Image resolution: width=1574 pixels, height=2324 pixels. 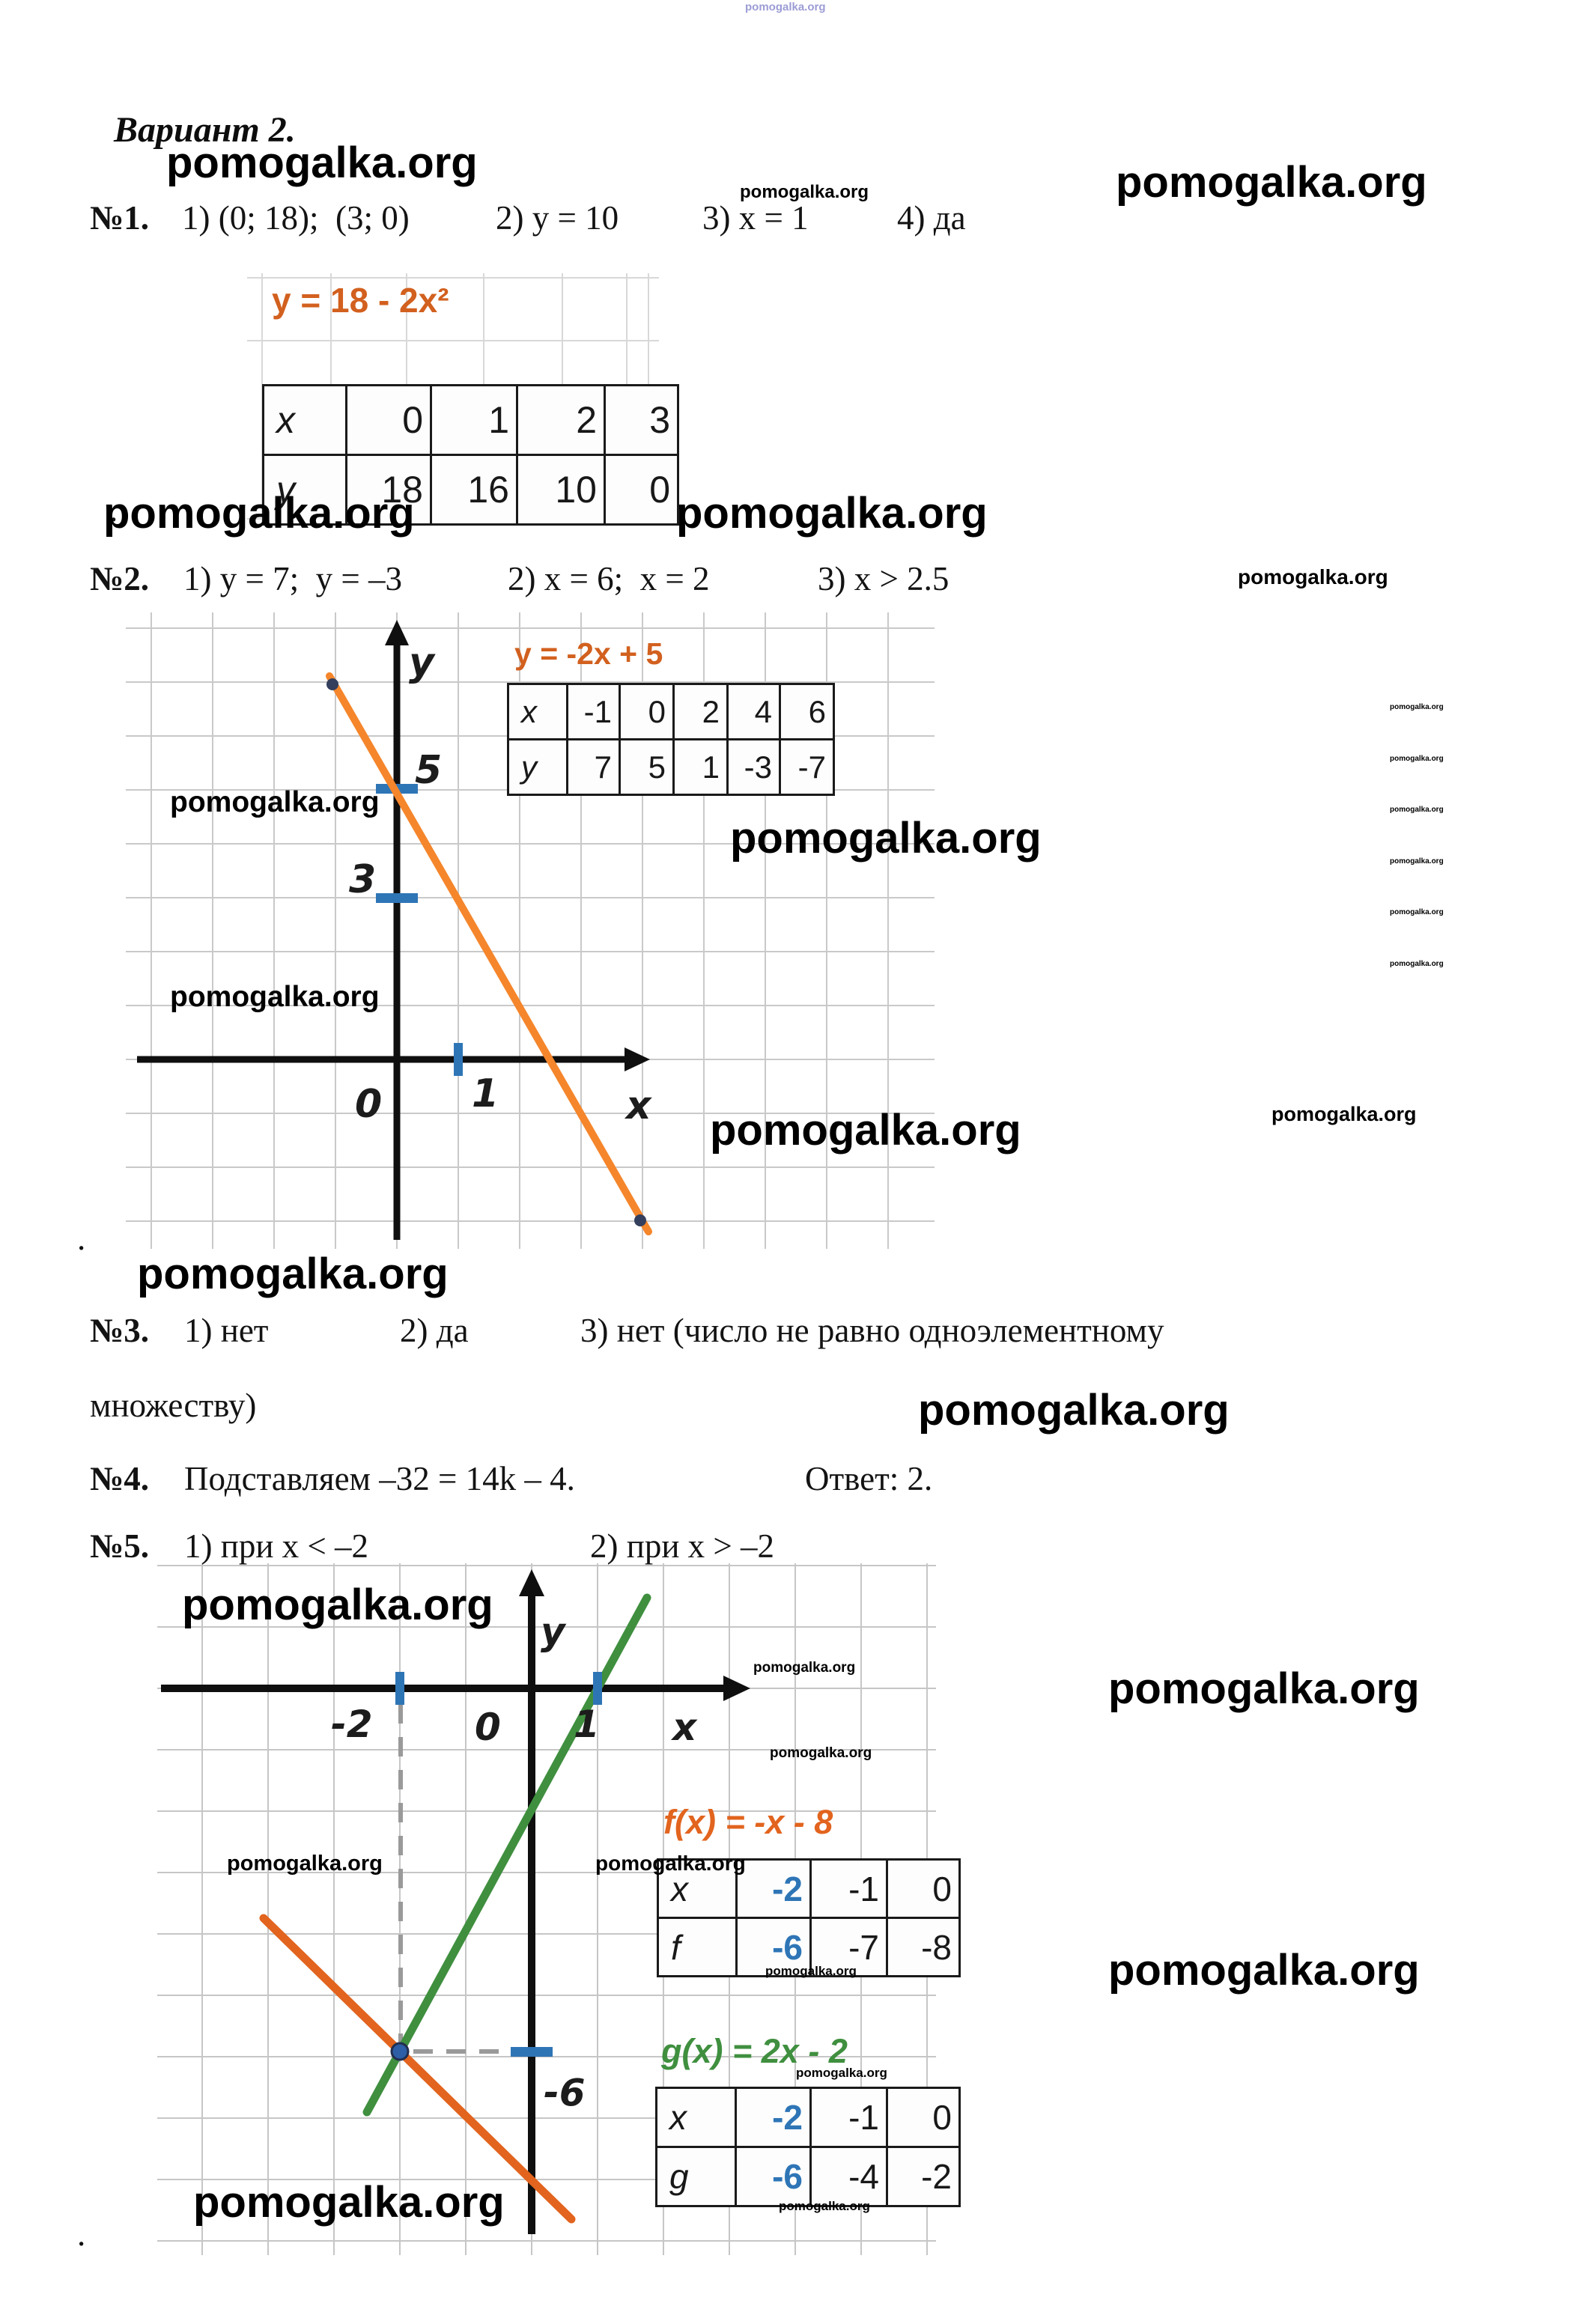 I want to click on page-title: Вариант 2., so click(x=205, y=130).